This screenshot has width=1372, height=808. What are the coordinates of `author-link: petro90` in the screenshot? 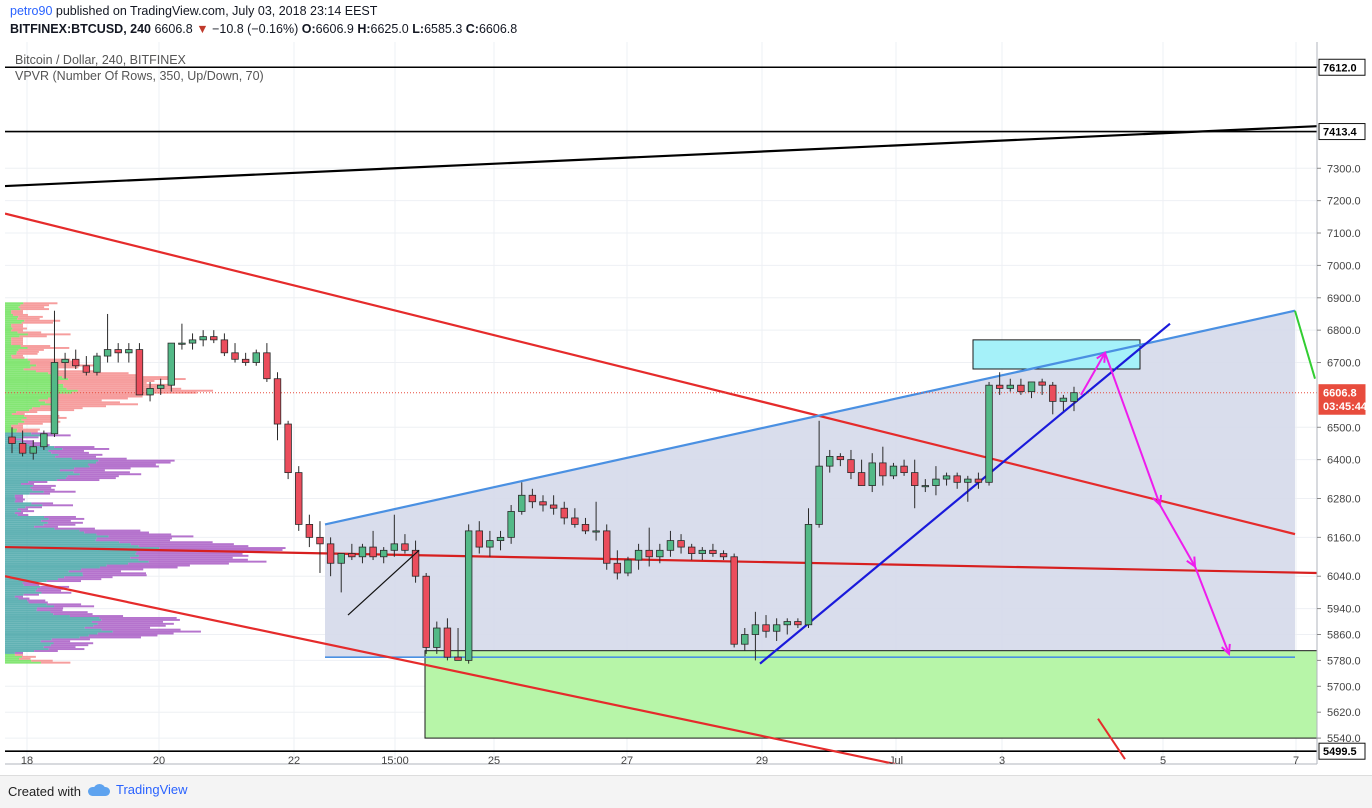 It's located at (31, 11).